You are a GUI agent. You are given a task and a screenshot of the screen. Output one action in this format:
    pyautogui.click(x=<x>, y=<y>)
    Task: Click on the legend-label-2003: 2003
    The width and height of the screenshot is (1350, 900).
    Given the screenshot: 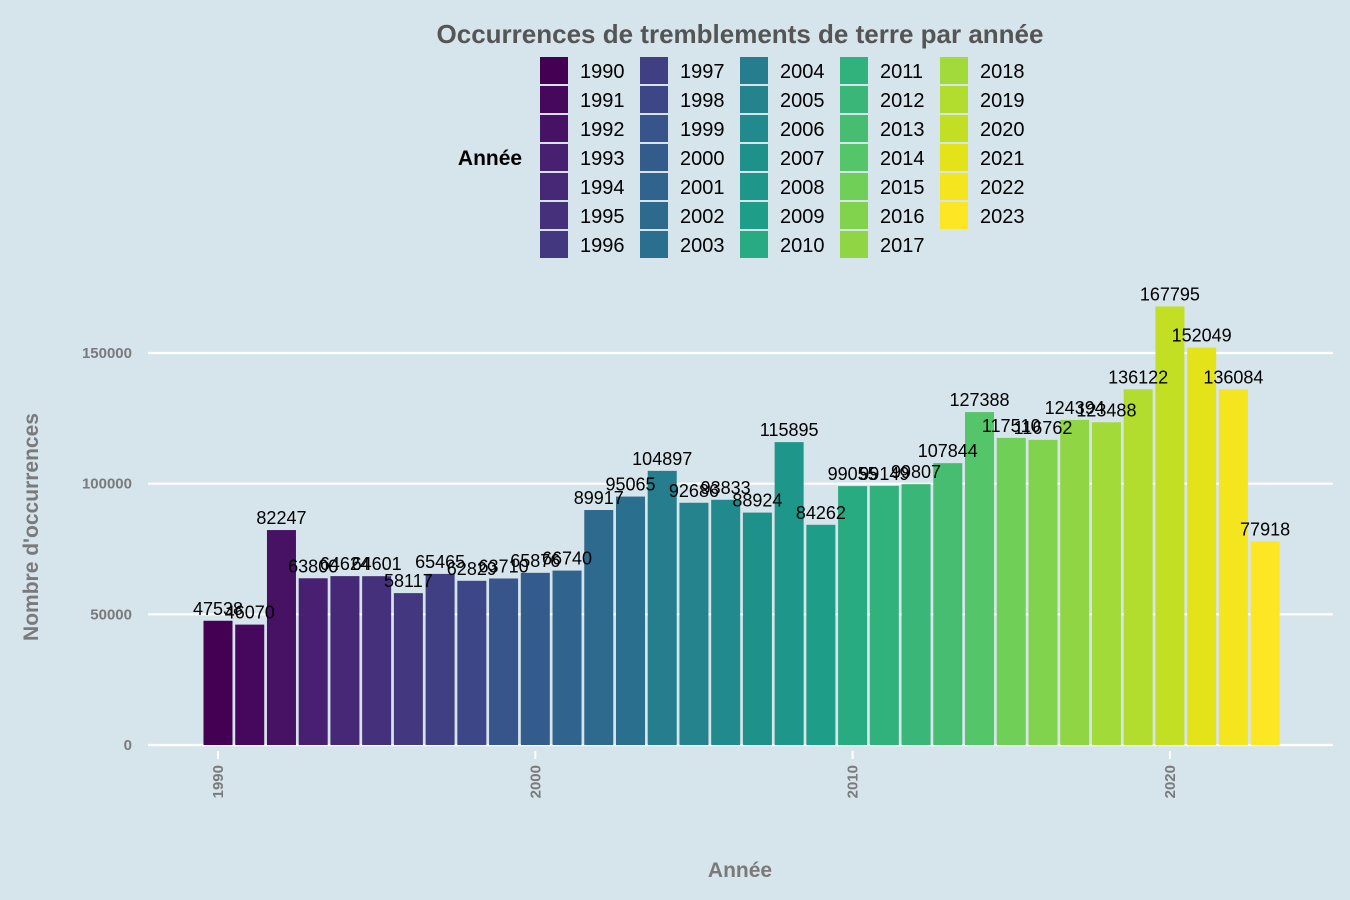 What is the action you would take?
    pyautogui.click(x=702, y=246)
    